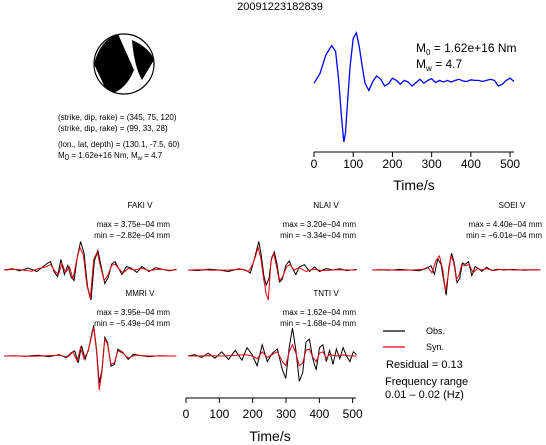 The height and width of the screenshot is (445, 546). What do you see at coordinates (314, 164) in the screenshot?
I see `stf-tick-label: 0` at bounding box center [314, 164].